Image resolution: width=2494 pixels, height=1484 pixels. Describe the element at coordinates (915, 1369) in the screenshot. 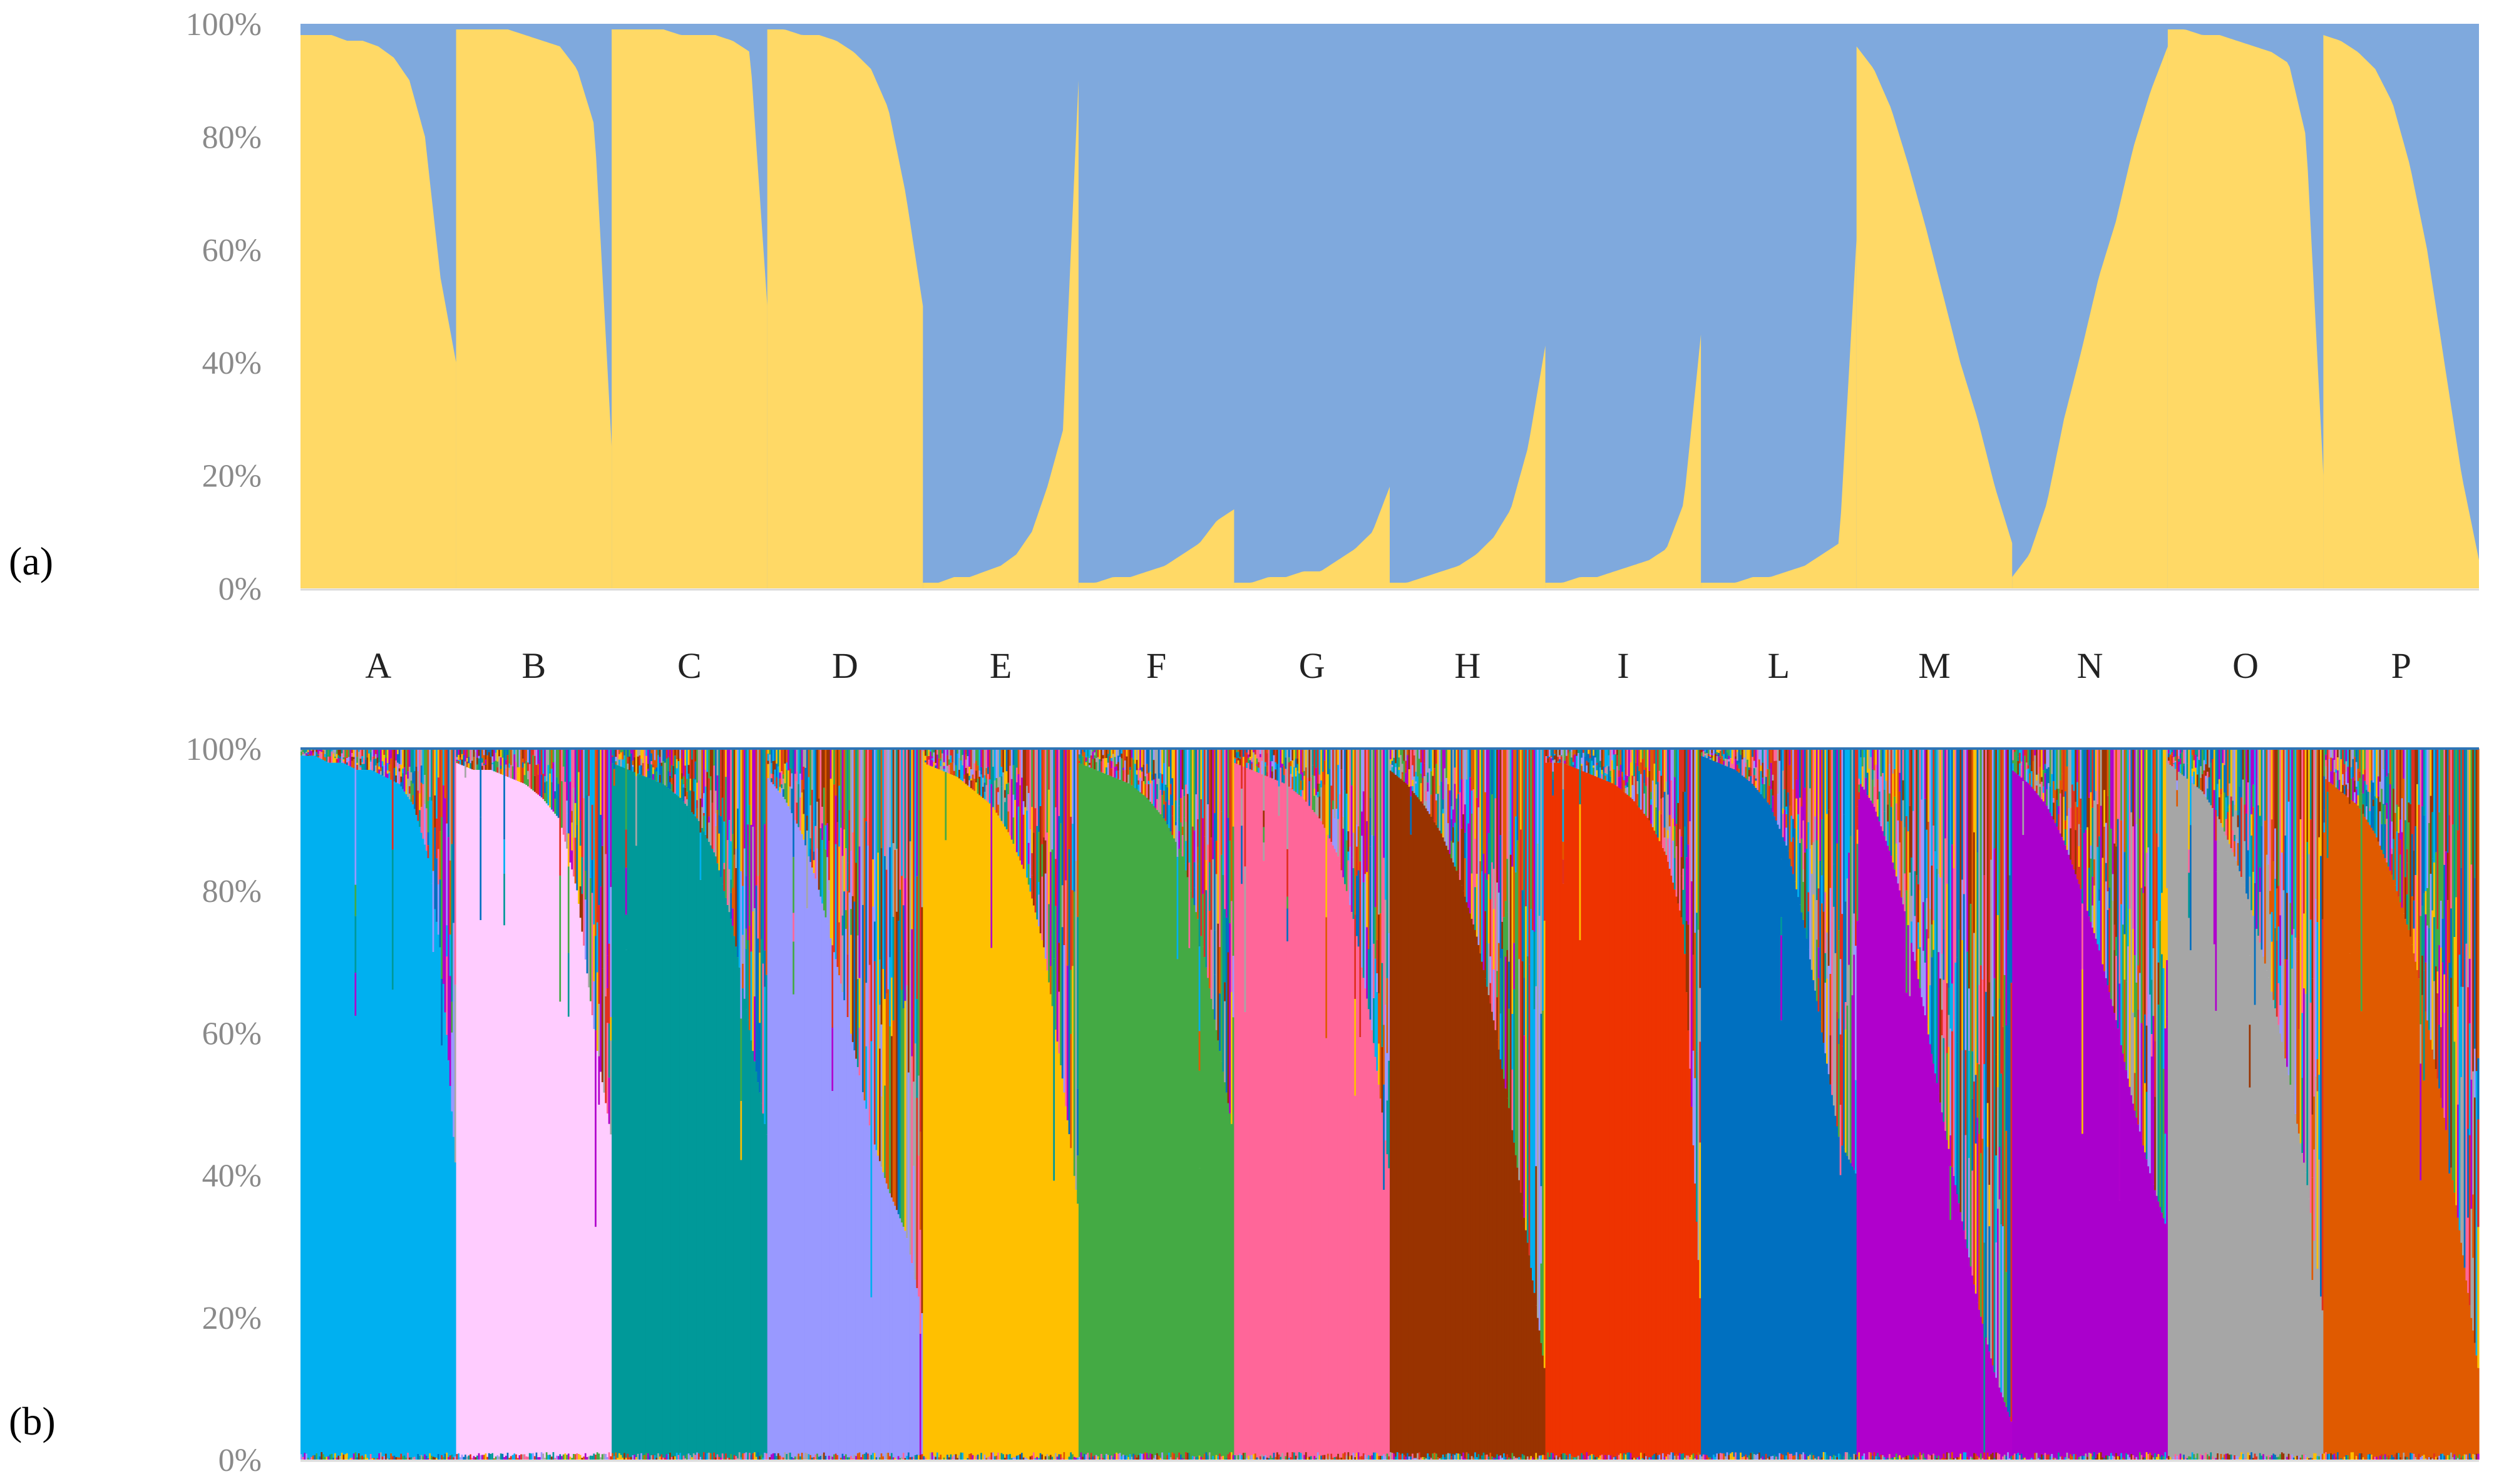

I see `dominant-segment-D` at that location.